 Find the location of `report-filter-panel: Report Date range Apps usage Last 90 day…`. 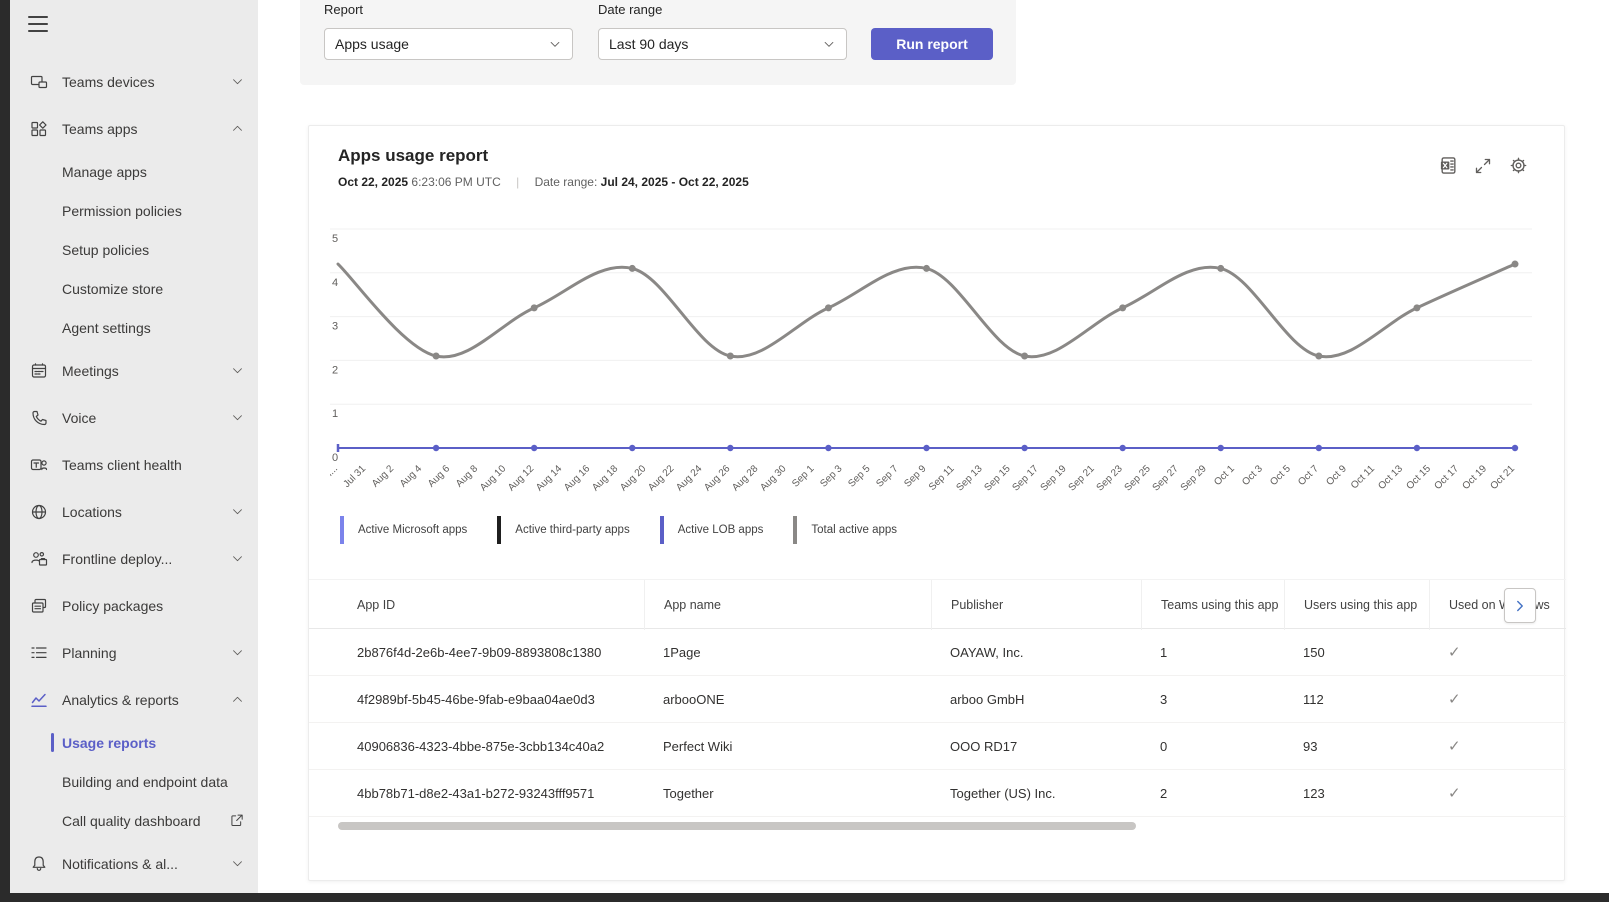

report-filter-panel: Report Date range Apps usage Last 90 day… is located at coordinates (658, 42).